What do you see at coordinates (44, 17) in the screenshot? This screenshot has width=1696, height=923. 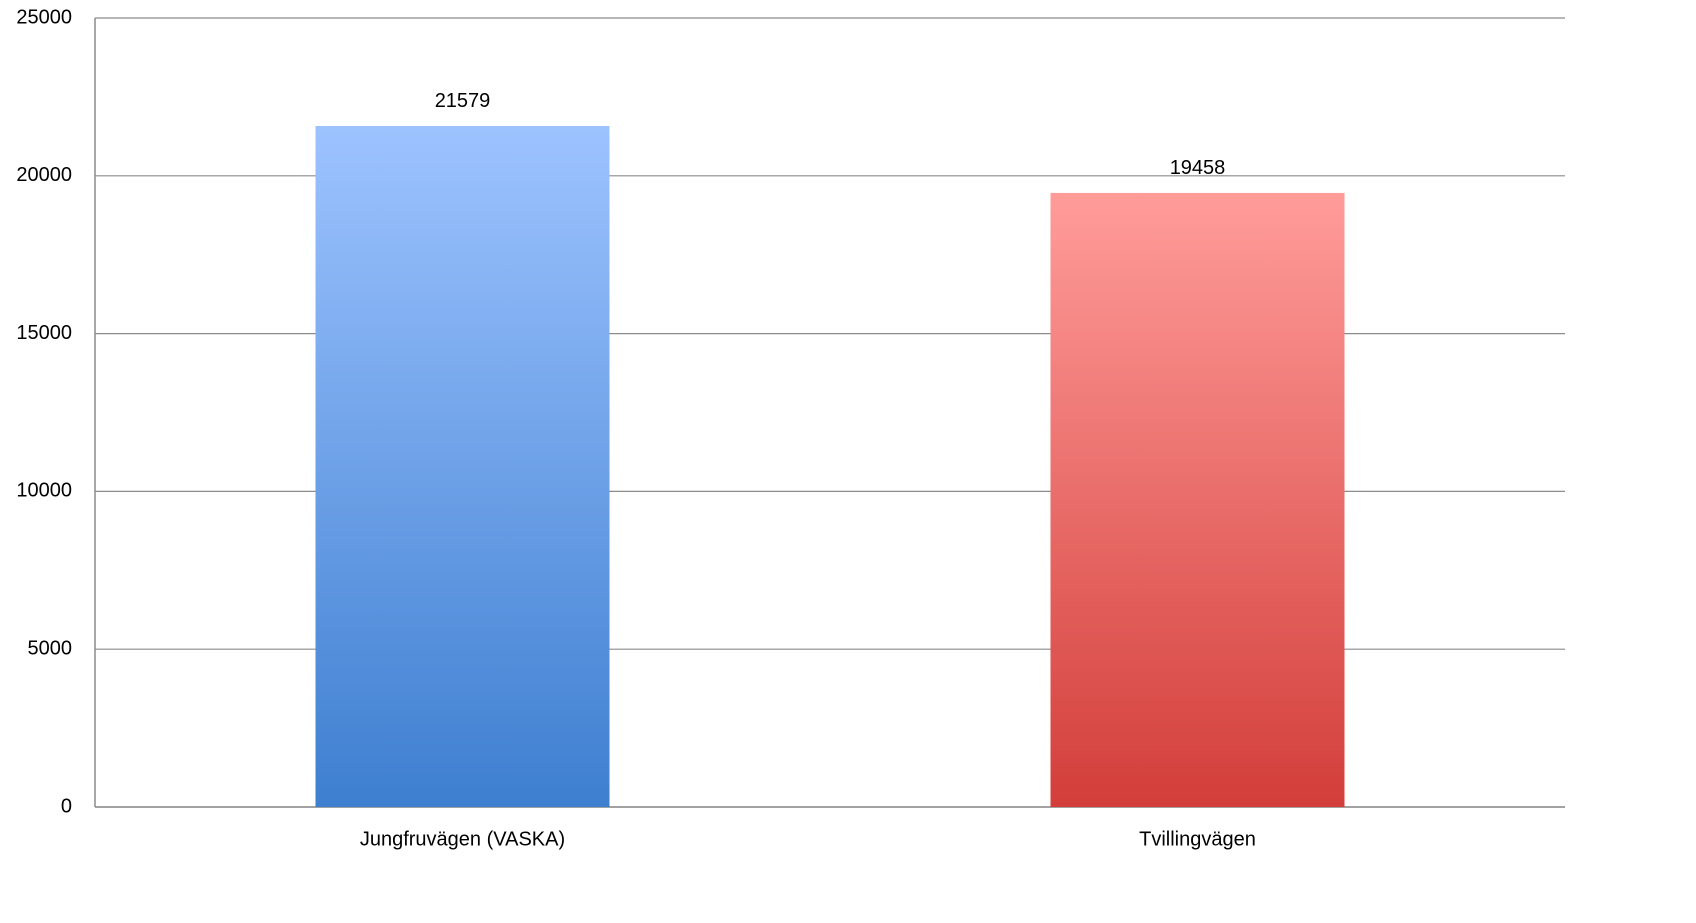 I see `y-tick-label: 25000` at bounding box center [44, 17].